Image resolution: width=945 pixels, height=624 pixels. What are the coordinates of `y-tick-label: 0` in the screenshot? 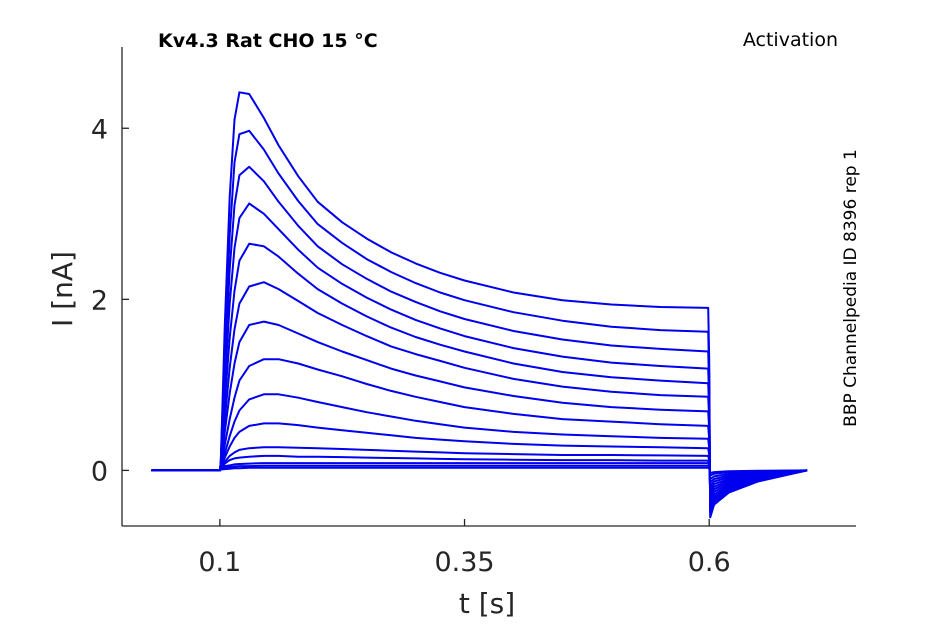 It's located at (99, 471).